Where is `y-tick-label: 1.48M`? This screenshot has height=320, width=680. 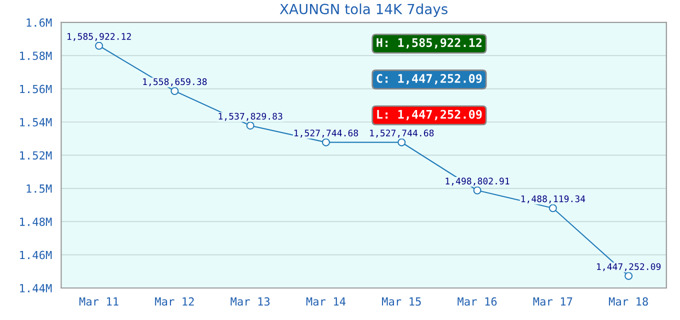
y-tick-label: 1.48M is located at coordinates (36, 222).